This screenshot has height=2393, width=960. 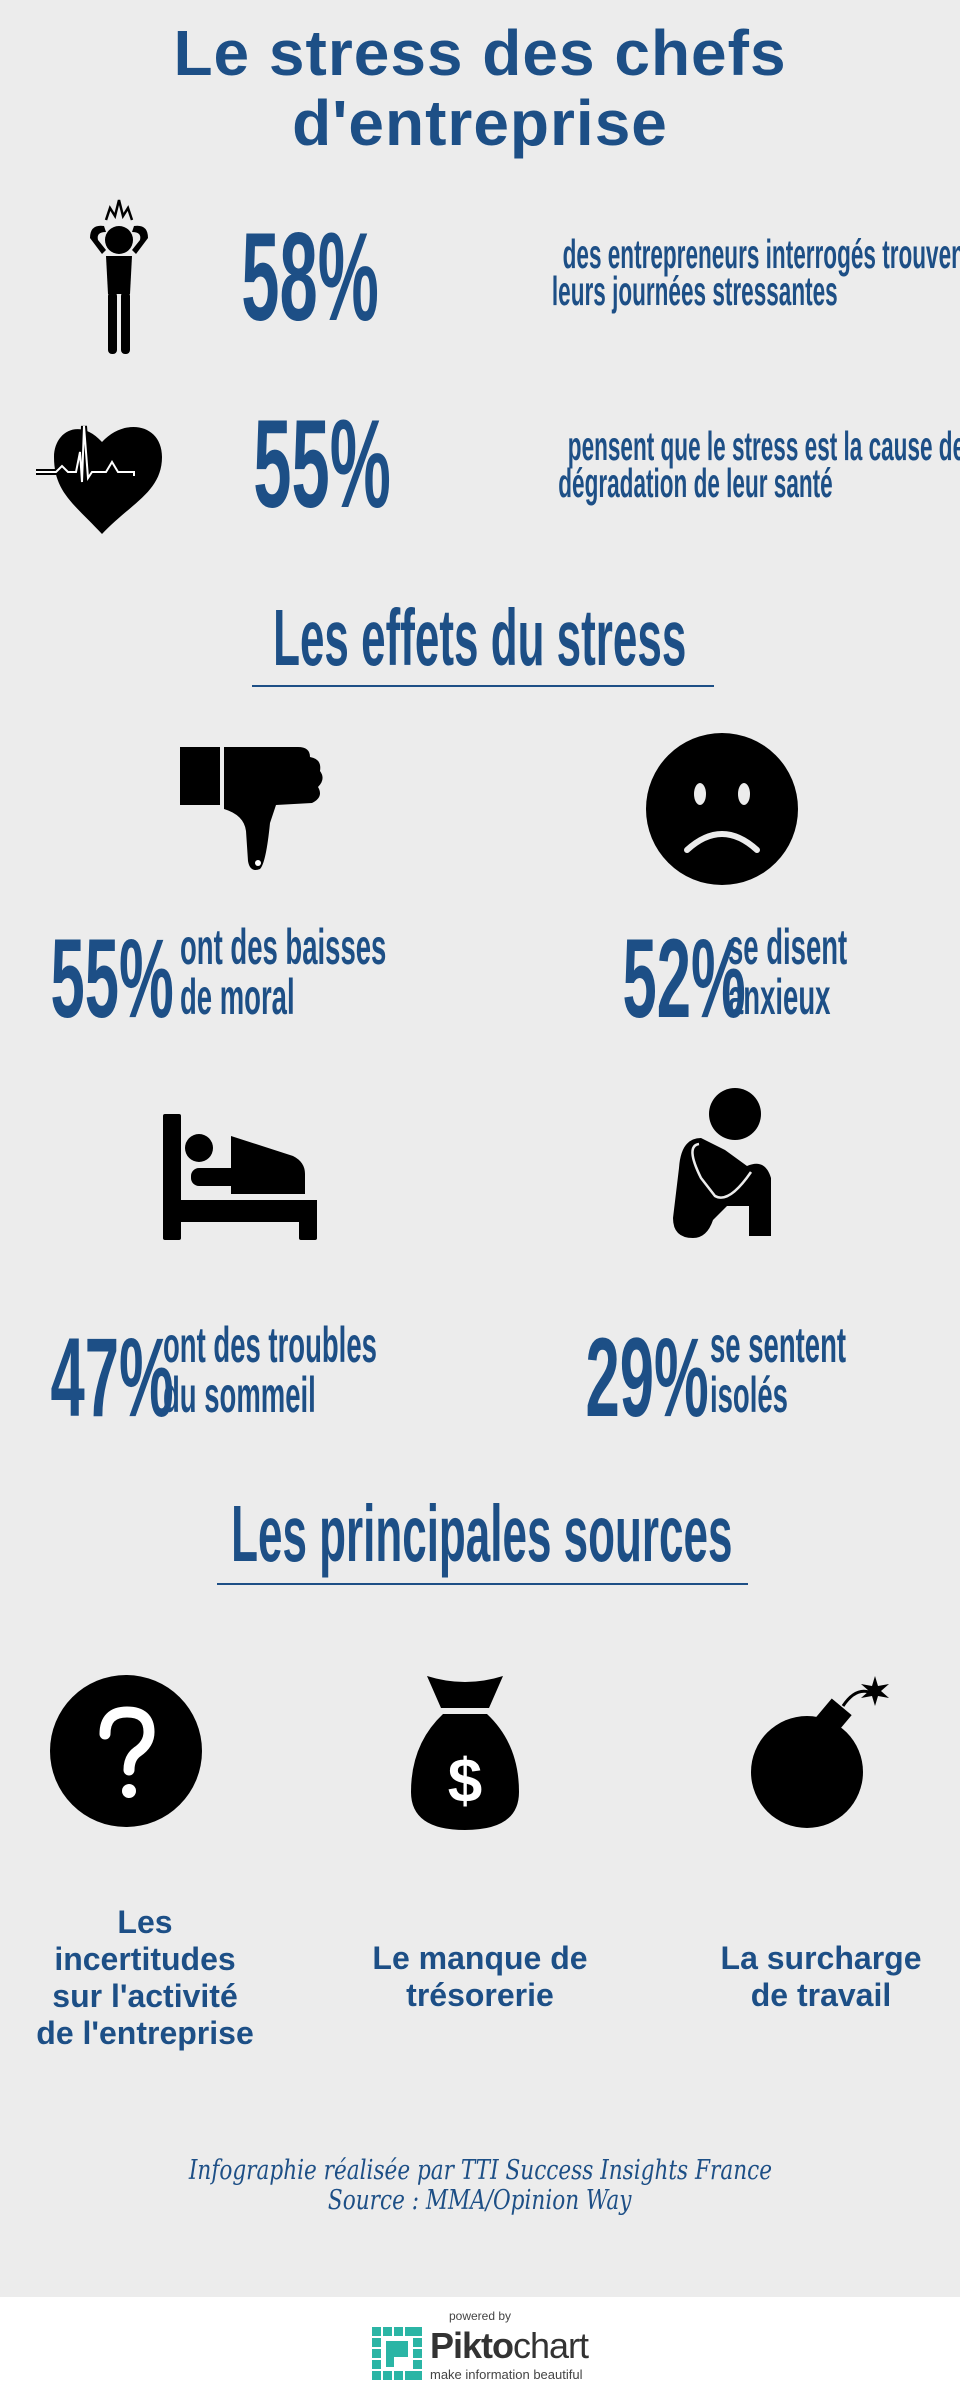 I want to click on stat-value: 55%, so click(x=322, y=464).